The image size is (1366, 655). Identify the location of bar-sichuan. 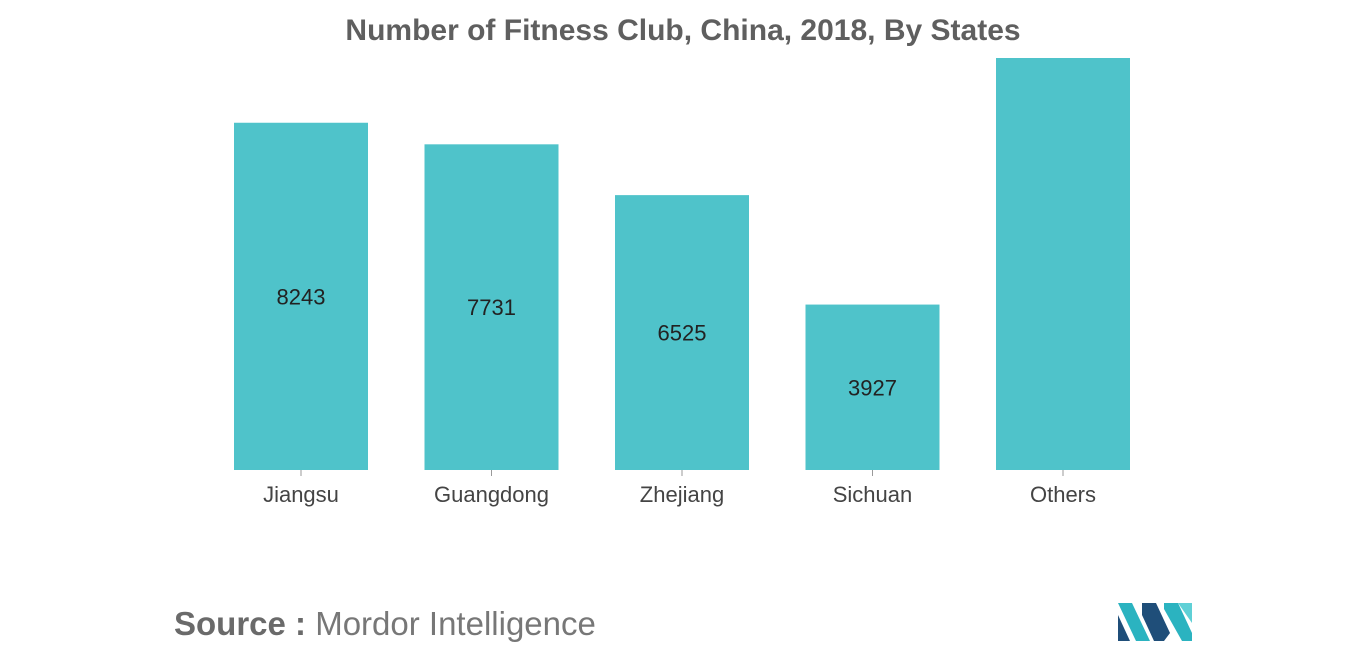
(872, 387).